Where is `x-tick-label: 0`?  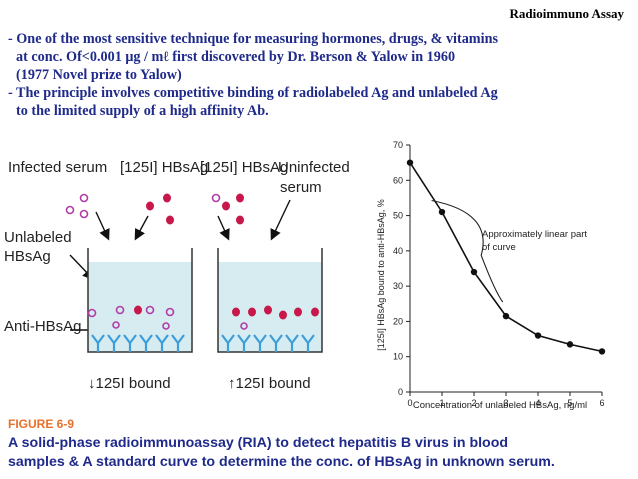 x-tick-label: 0 is located at coordinates (409, 403).